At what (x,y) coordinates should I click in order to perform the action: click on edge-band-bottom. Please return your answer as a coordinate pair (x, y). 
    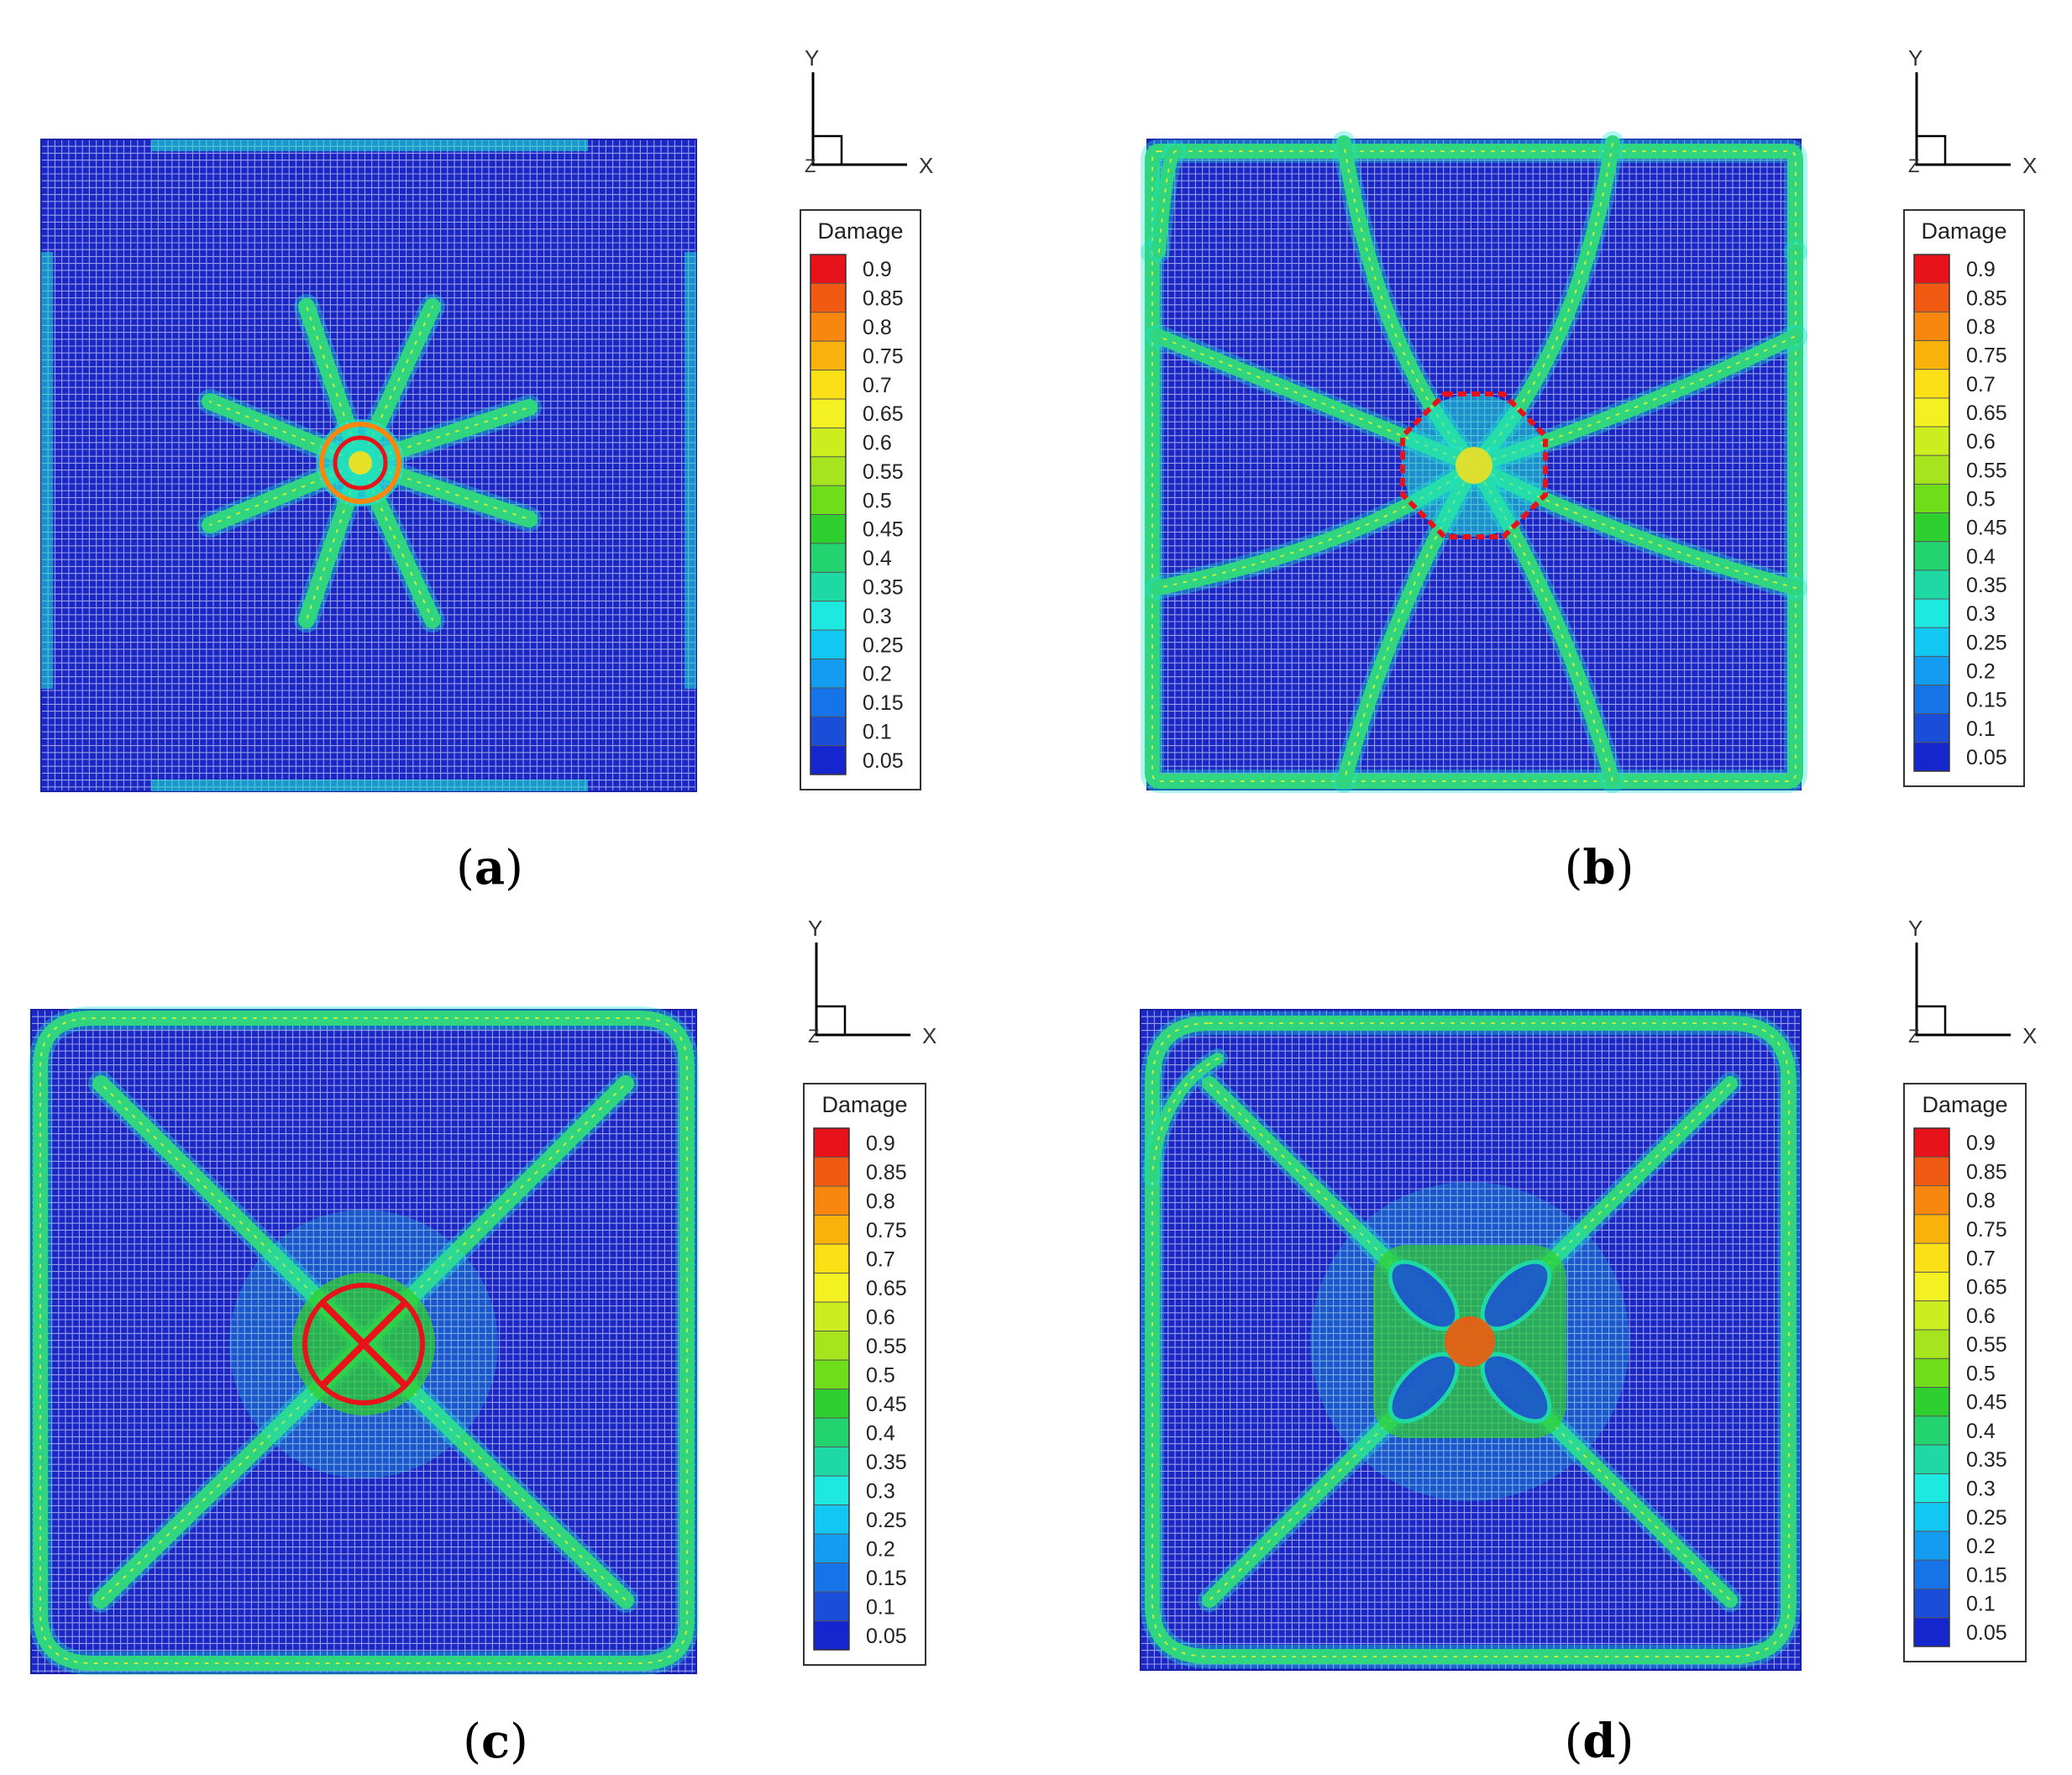
    Looking at the image, I should click on (370, 785).